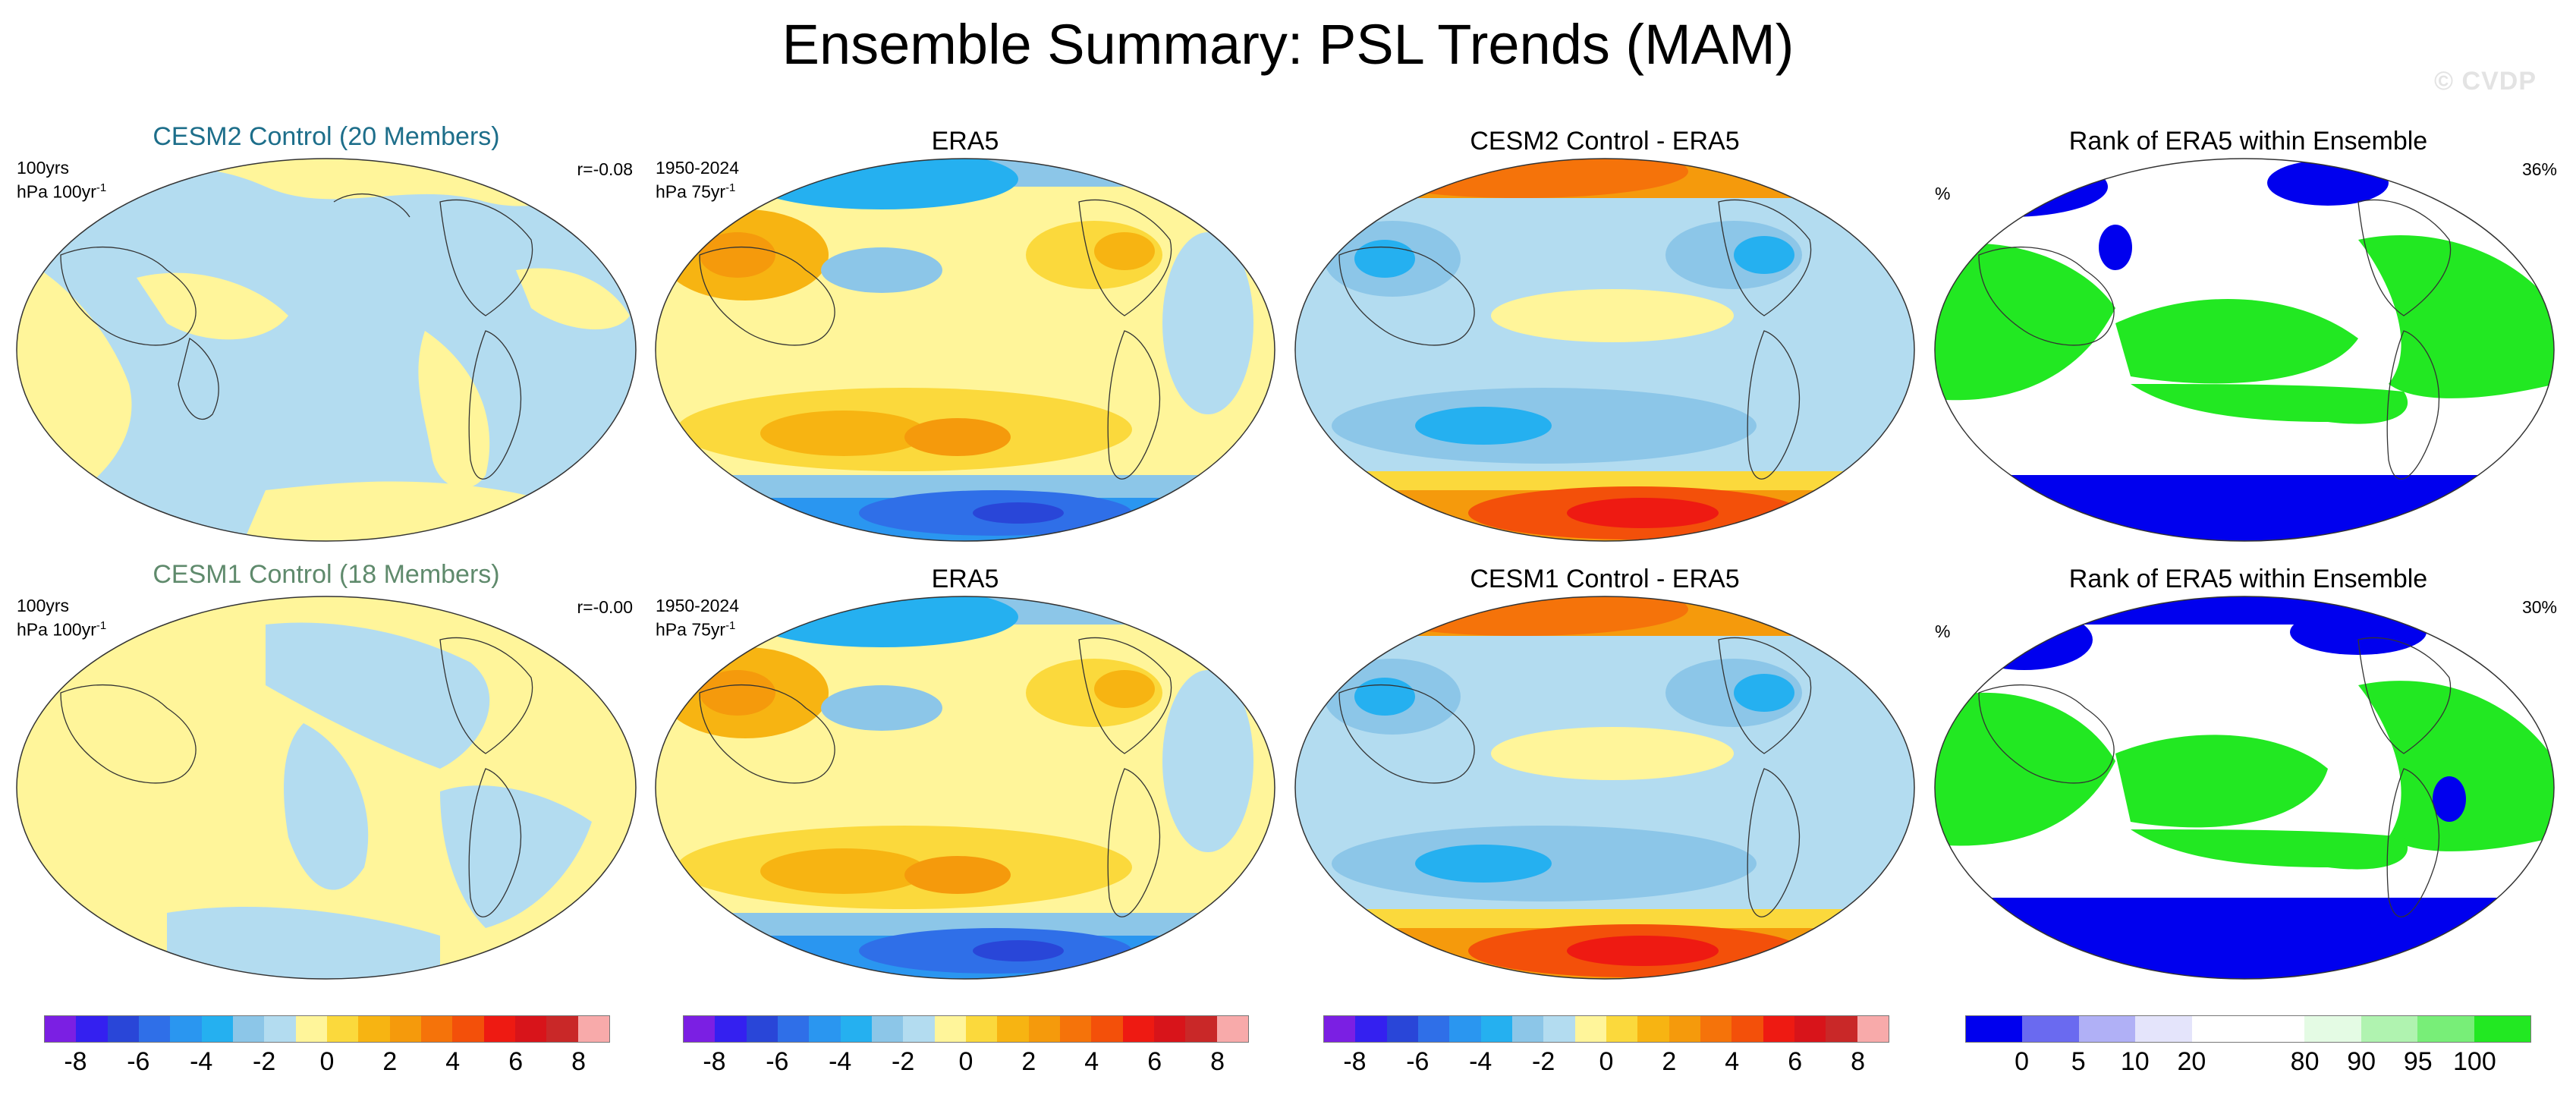 Image resolution: width=2576 pixels, height=1095 pixels. What do you see at coordinates (1604, 788) in the screenshot?
I see `map-diff-row2` at bounding box center [1604, 788].